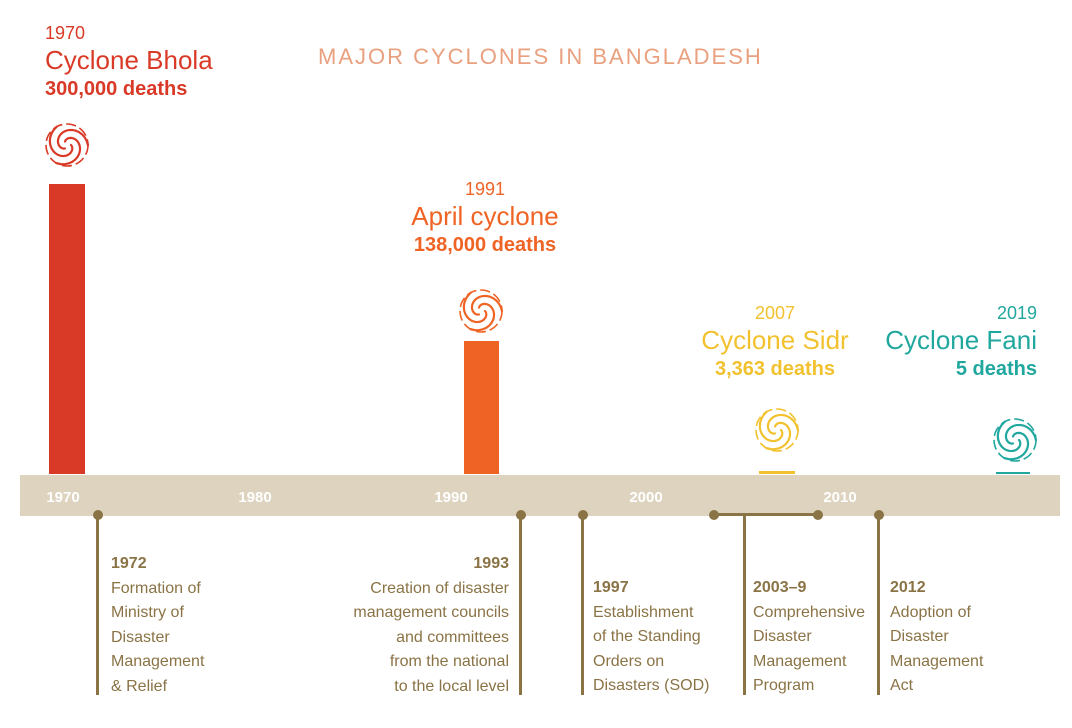 This screenshot has width=1072, height=728. Describe the element at coordinates (451, 686) in the screenshot. I see `milestone-text: to the local level` at that location.